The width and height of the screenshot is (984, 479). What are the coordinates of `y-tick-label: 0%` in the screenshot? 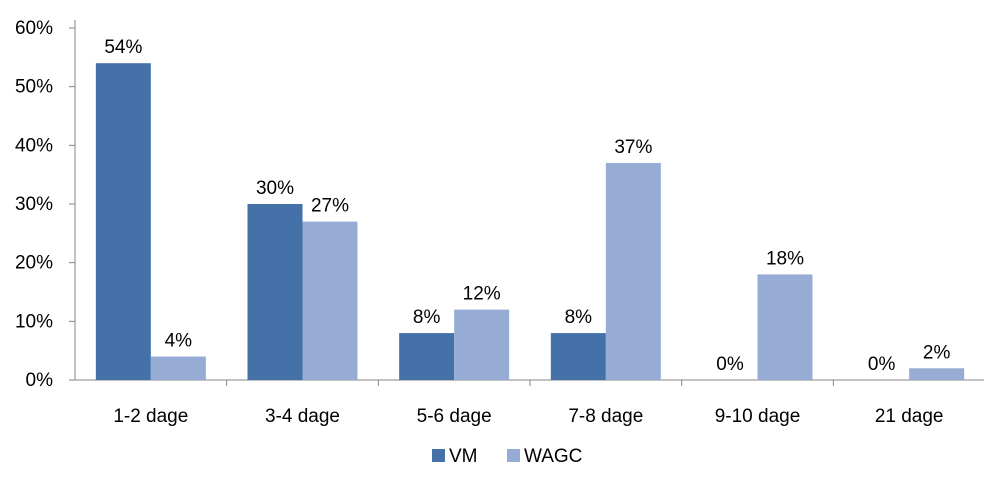 It's located at (40, 380).